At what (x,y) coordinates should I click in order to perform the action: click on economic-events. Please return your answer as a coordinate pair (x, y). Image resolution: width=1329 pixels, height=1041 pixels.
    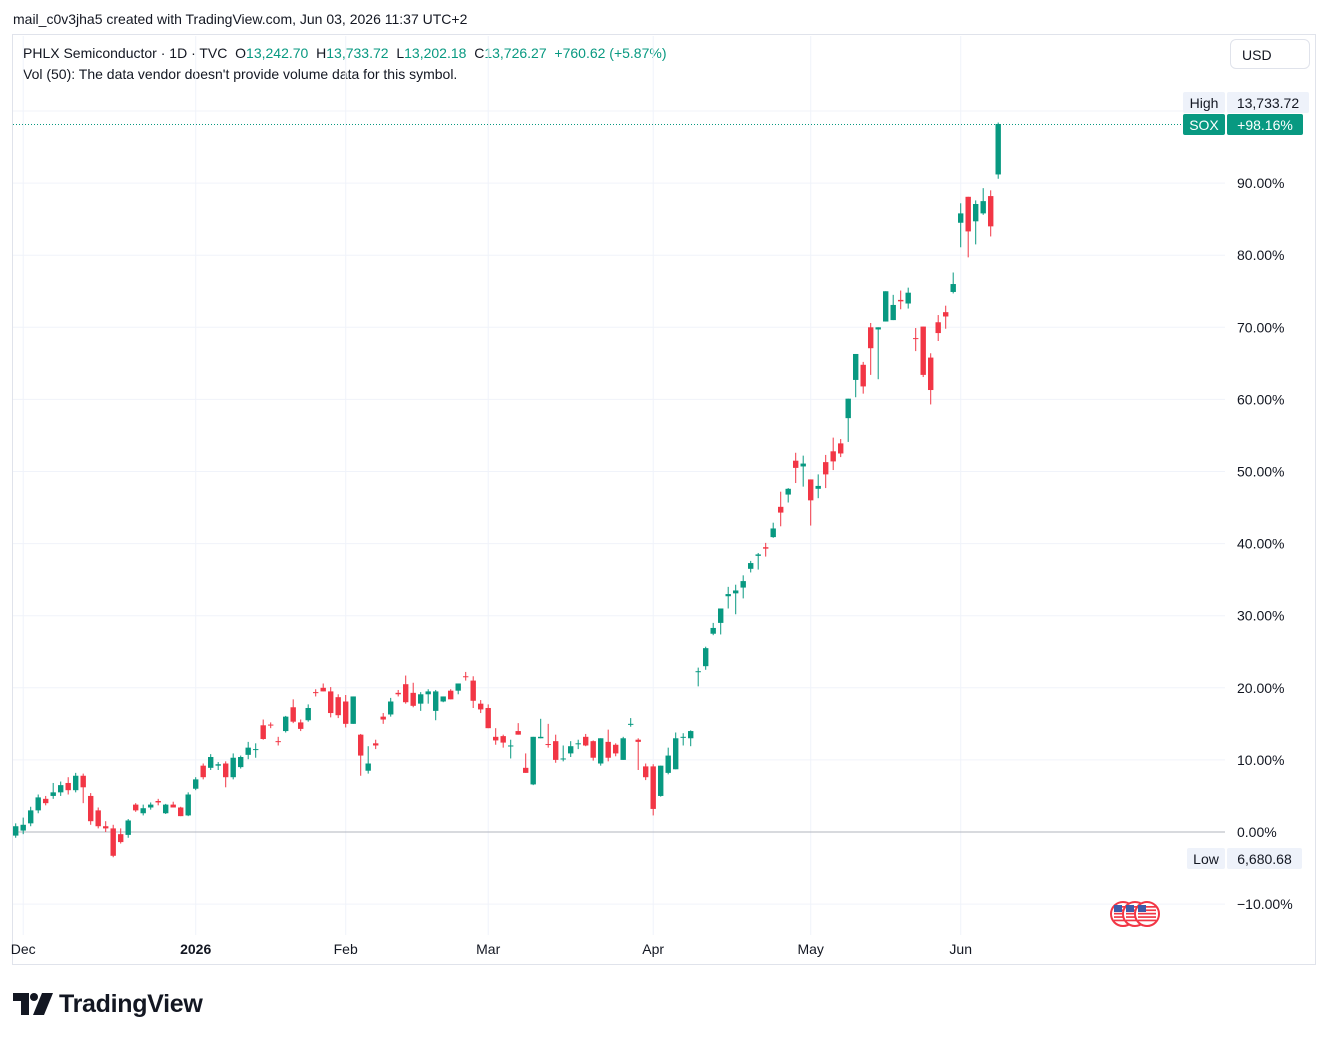
    Looking at the image, I should click on (1135, 914).